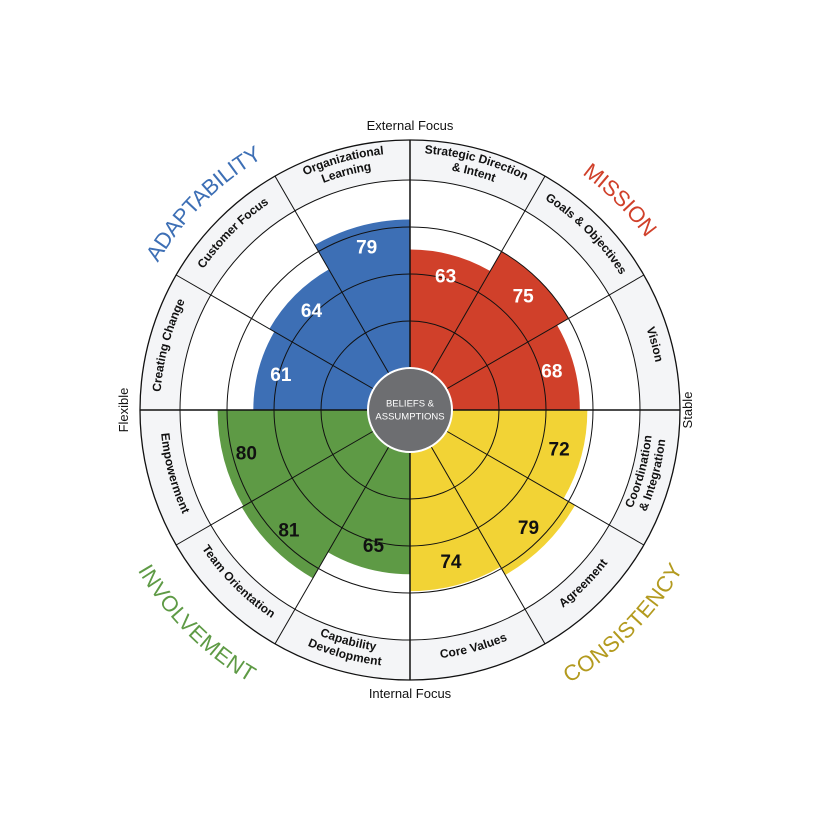 The width and height of the screenshot is (821, 825). Describe the element at coordinates (551, 371) in the screenshot. I see `data-value-label: 68` at that location.